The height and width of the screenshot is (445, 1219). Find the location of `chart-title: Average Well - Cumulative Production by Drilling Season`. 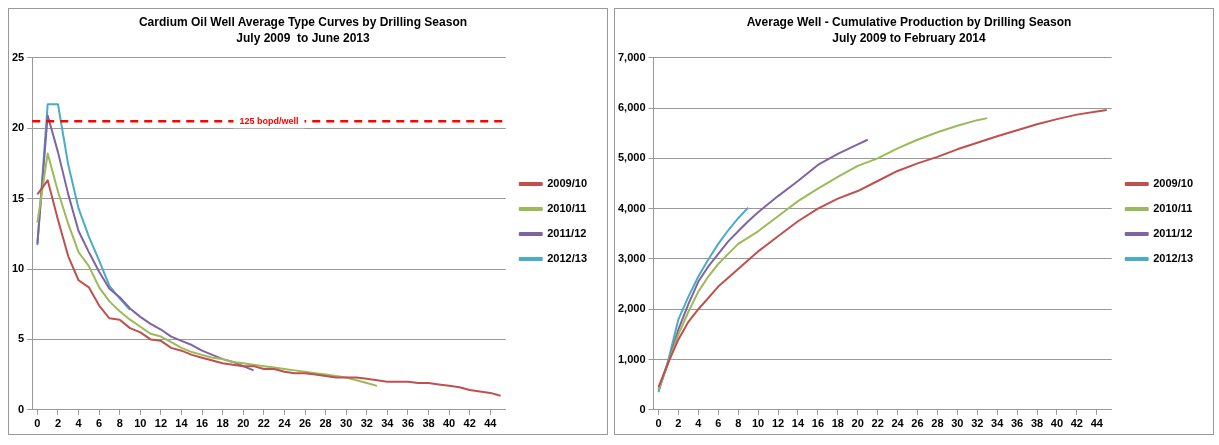

chart-title: Average Well - Cumulative Production by Drilling Season is located at coordinates (909, 21).